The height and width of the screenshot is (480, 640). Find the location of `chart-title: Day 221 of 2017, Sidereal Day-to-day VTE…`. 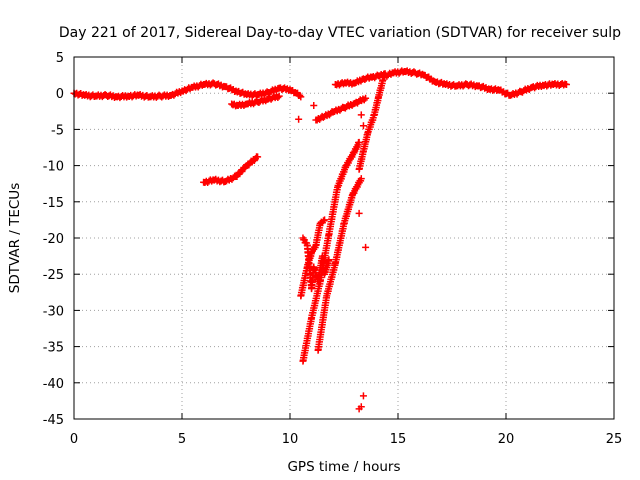

chart-title: Day 221 of 2017, Sidereal Day-to-day VTE… is located at coordinates (340, 33).